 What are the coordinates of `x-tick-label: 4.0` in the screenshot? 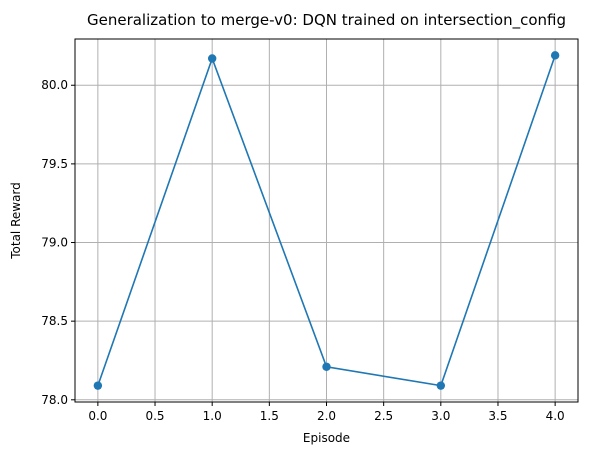 It's located at (555, 416).